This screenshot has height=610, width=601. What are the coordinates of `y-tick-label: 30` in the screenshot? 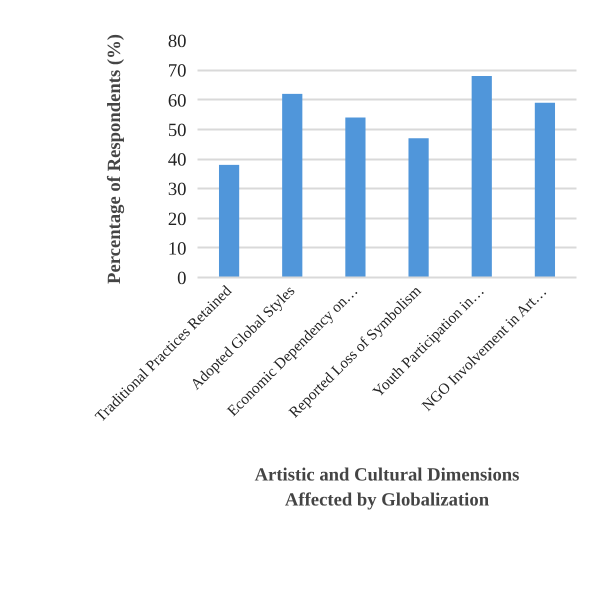 It's located at (177, 189).